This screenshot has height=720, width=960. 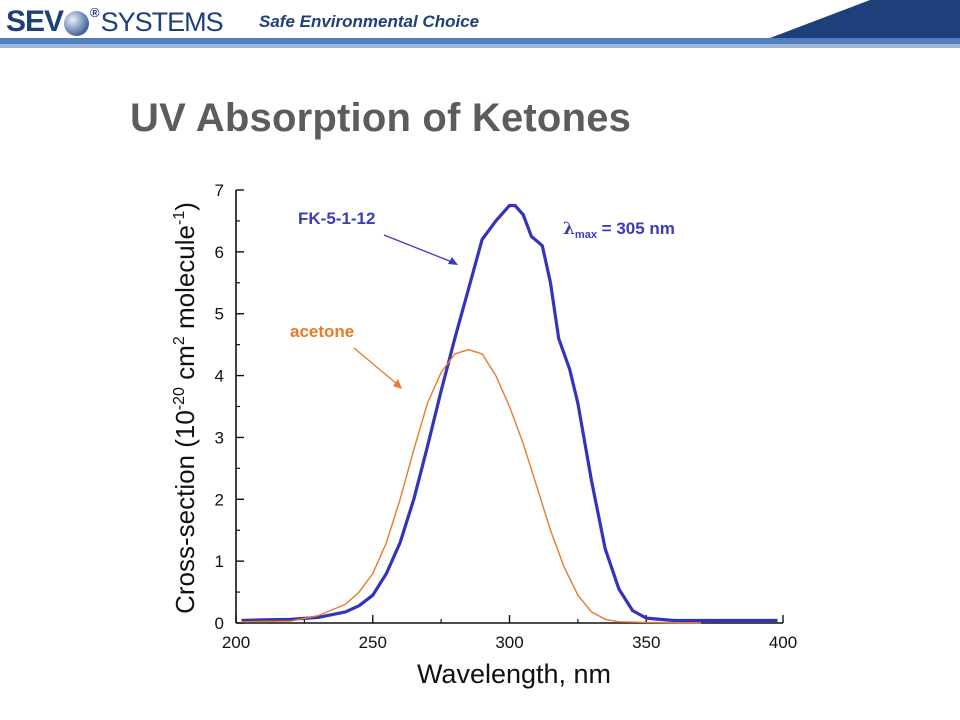 I want to click on y-ticks: 0 1 2 3 4 5 6 7, so click(x=229, y=407).